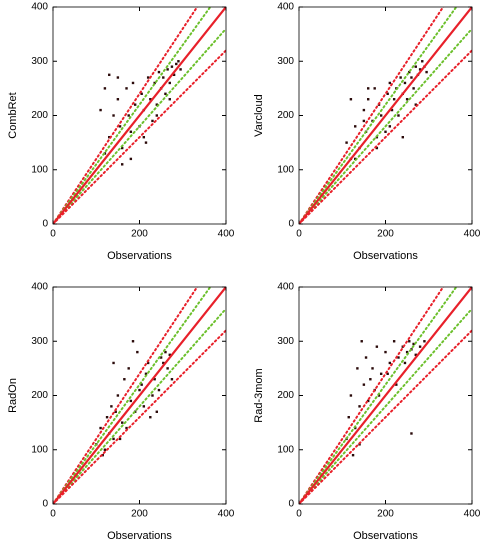  What do you see at coordinates (13, 395) in the screenshot?
I see `y-axis-label: RadOn` at bounding box center [13, 395].